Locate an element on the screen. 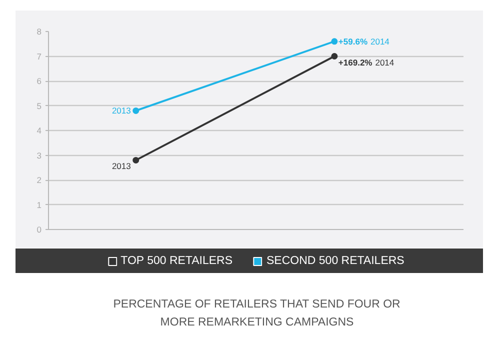 This screenshot has width=500, height=337. text: PERCENTAGE OF RETAILERS THAT SEND FOUR OR MORE REMARKETING CAMPAIGNS is located at coordinates (256, 313).